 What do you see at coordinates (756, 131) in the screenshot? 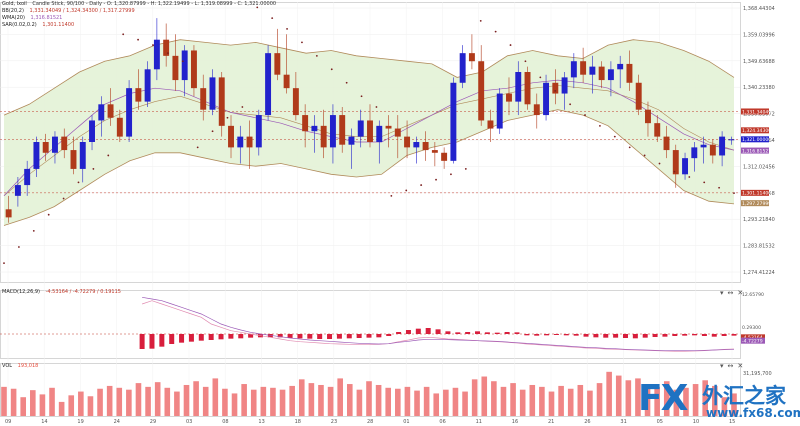
I see `price-tag-label: 1,324.34300` at bounding box center [756, 131].